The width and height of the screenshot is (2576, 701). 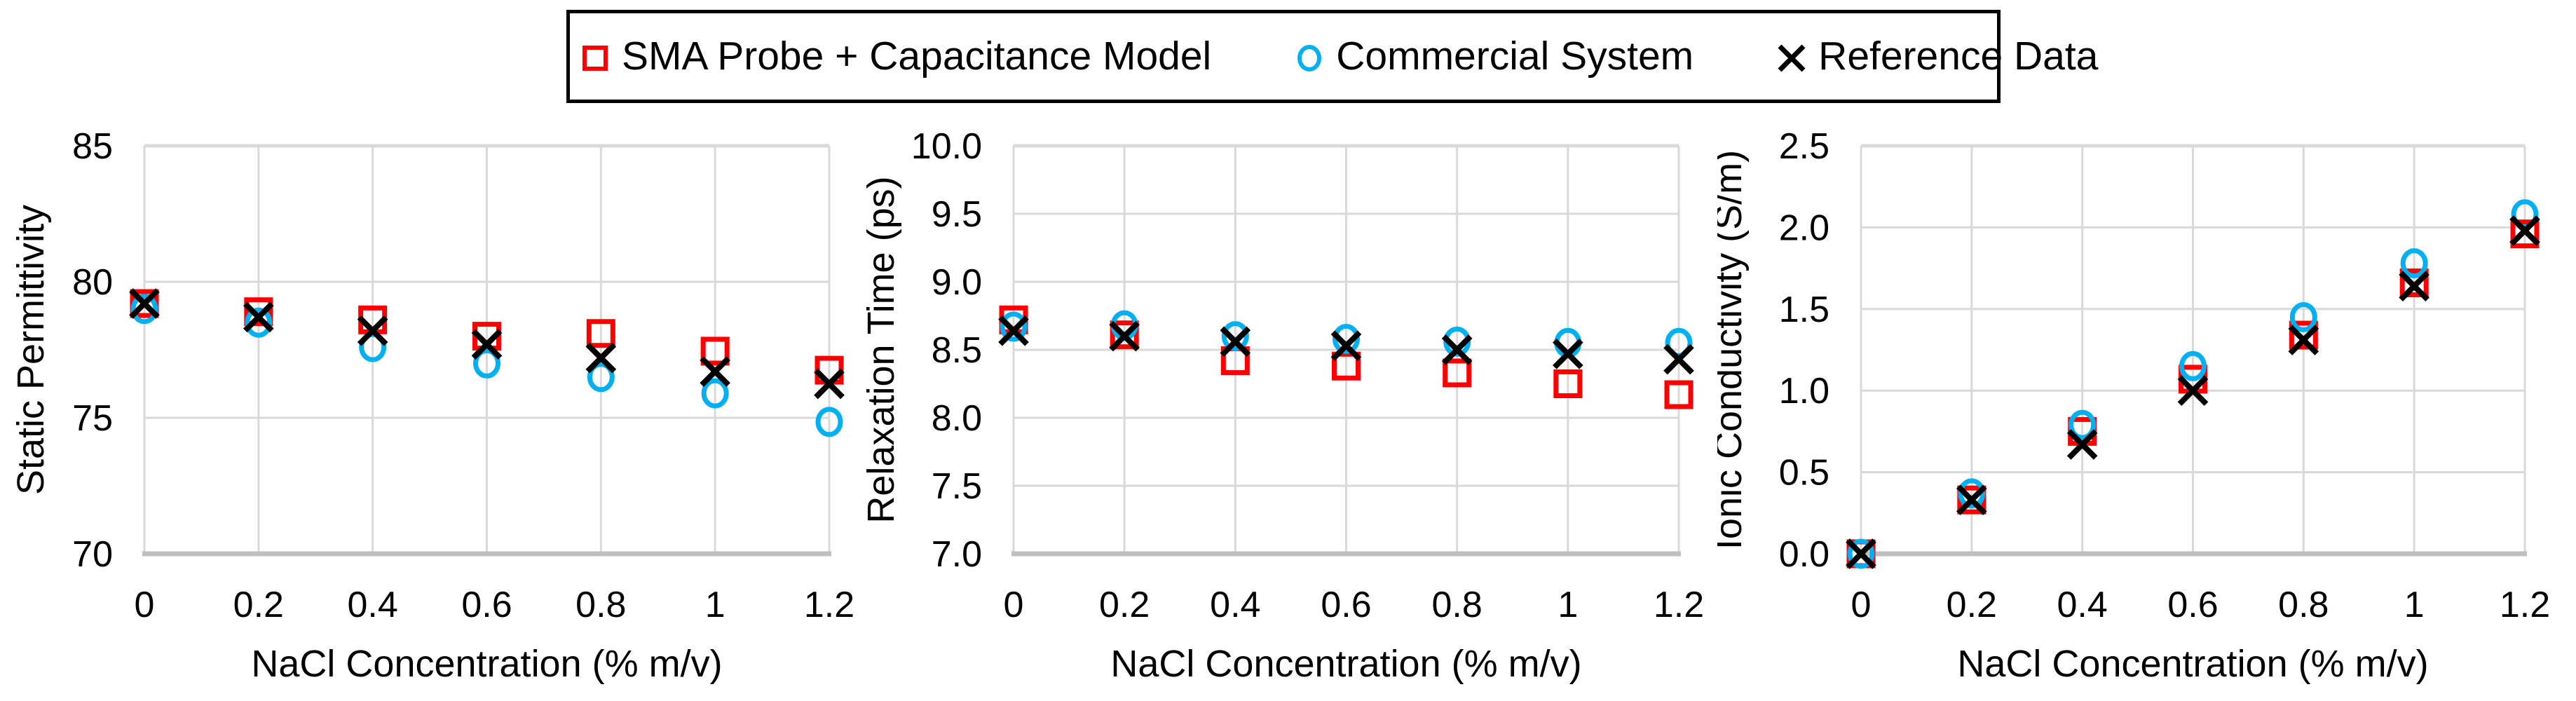 What do you see at coordinates (93, 146) in the screenshot?
I see `y-tick-label: 85` at bounding box center [93, 146].